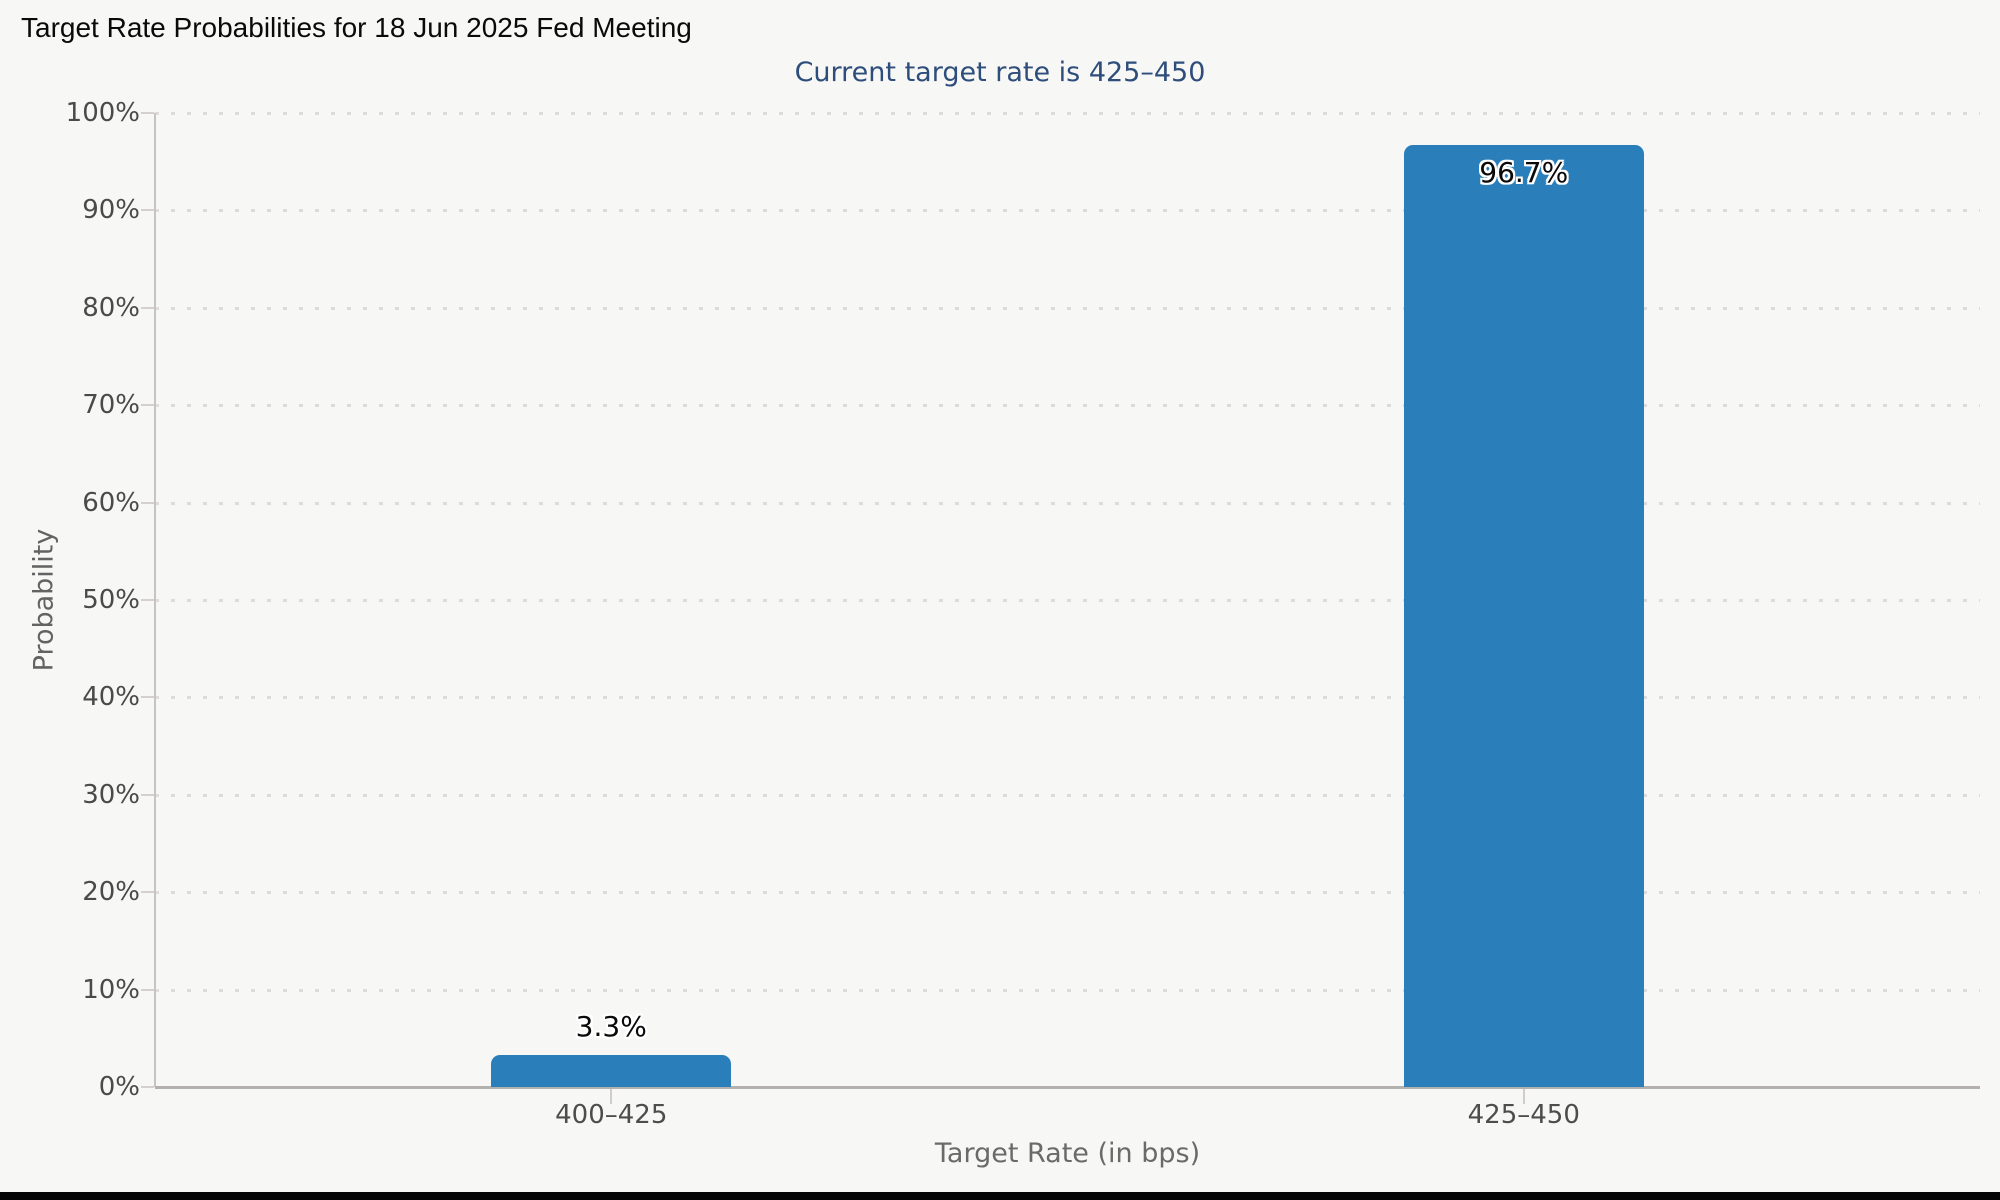  I want to click on y-tick-label: 60%, so click(111, 502).